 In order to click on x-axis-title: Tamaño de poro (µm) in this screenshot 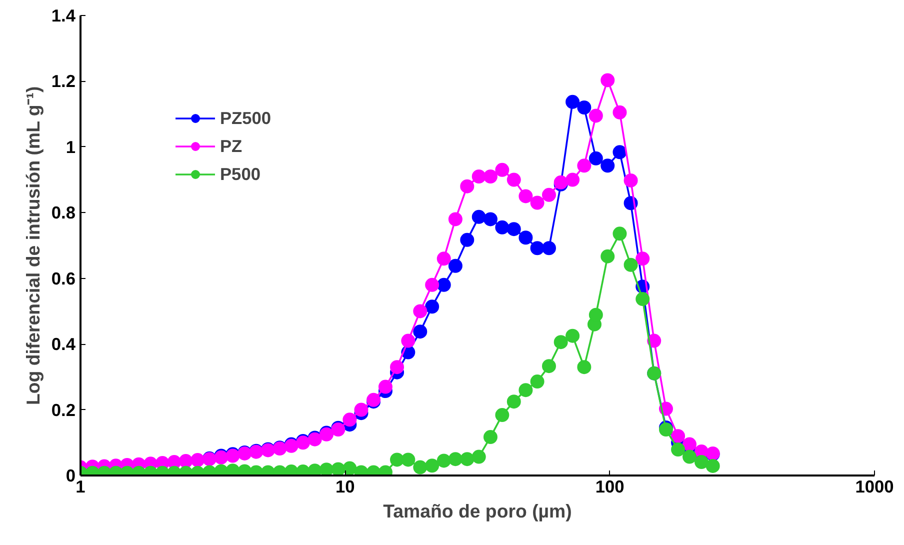, I will do `click(477, 511)`.